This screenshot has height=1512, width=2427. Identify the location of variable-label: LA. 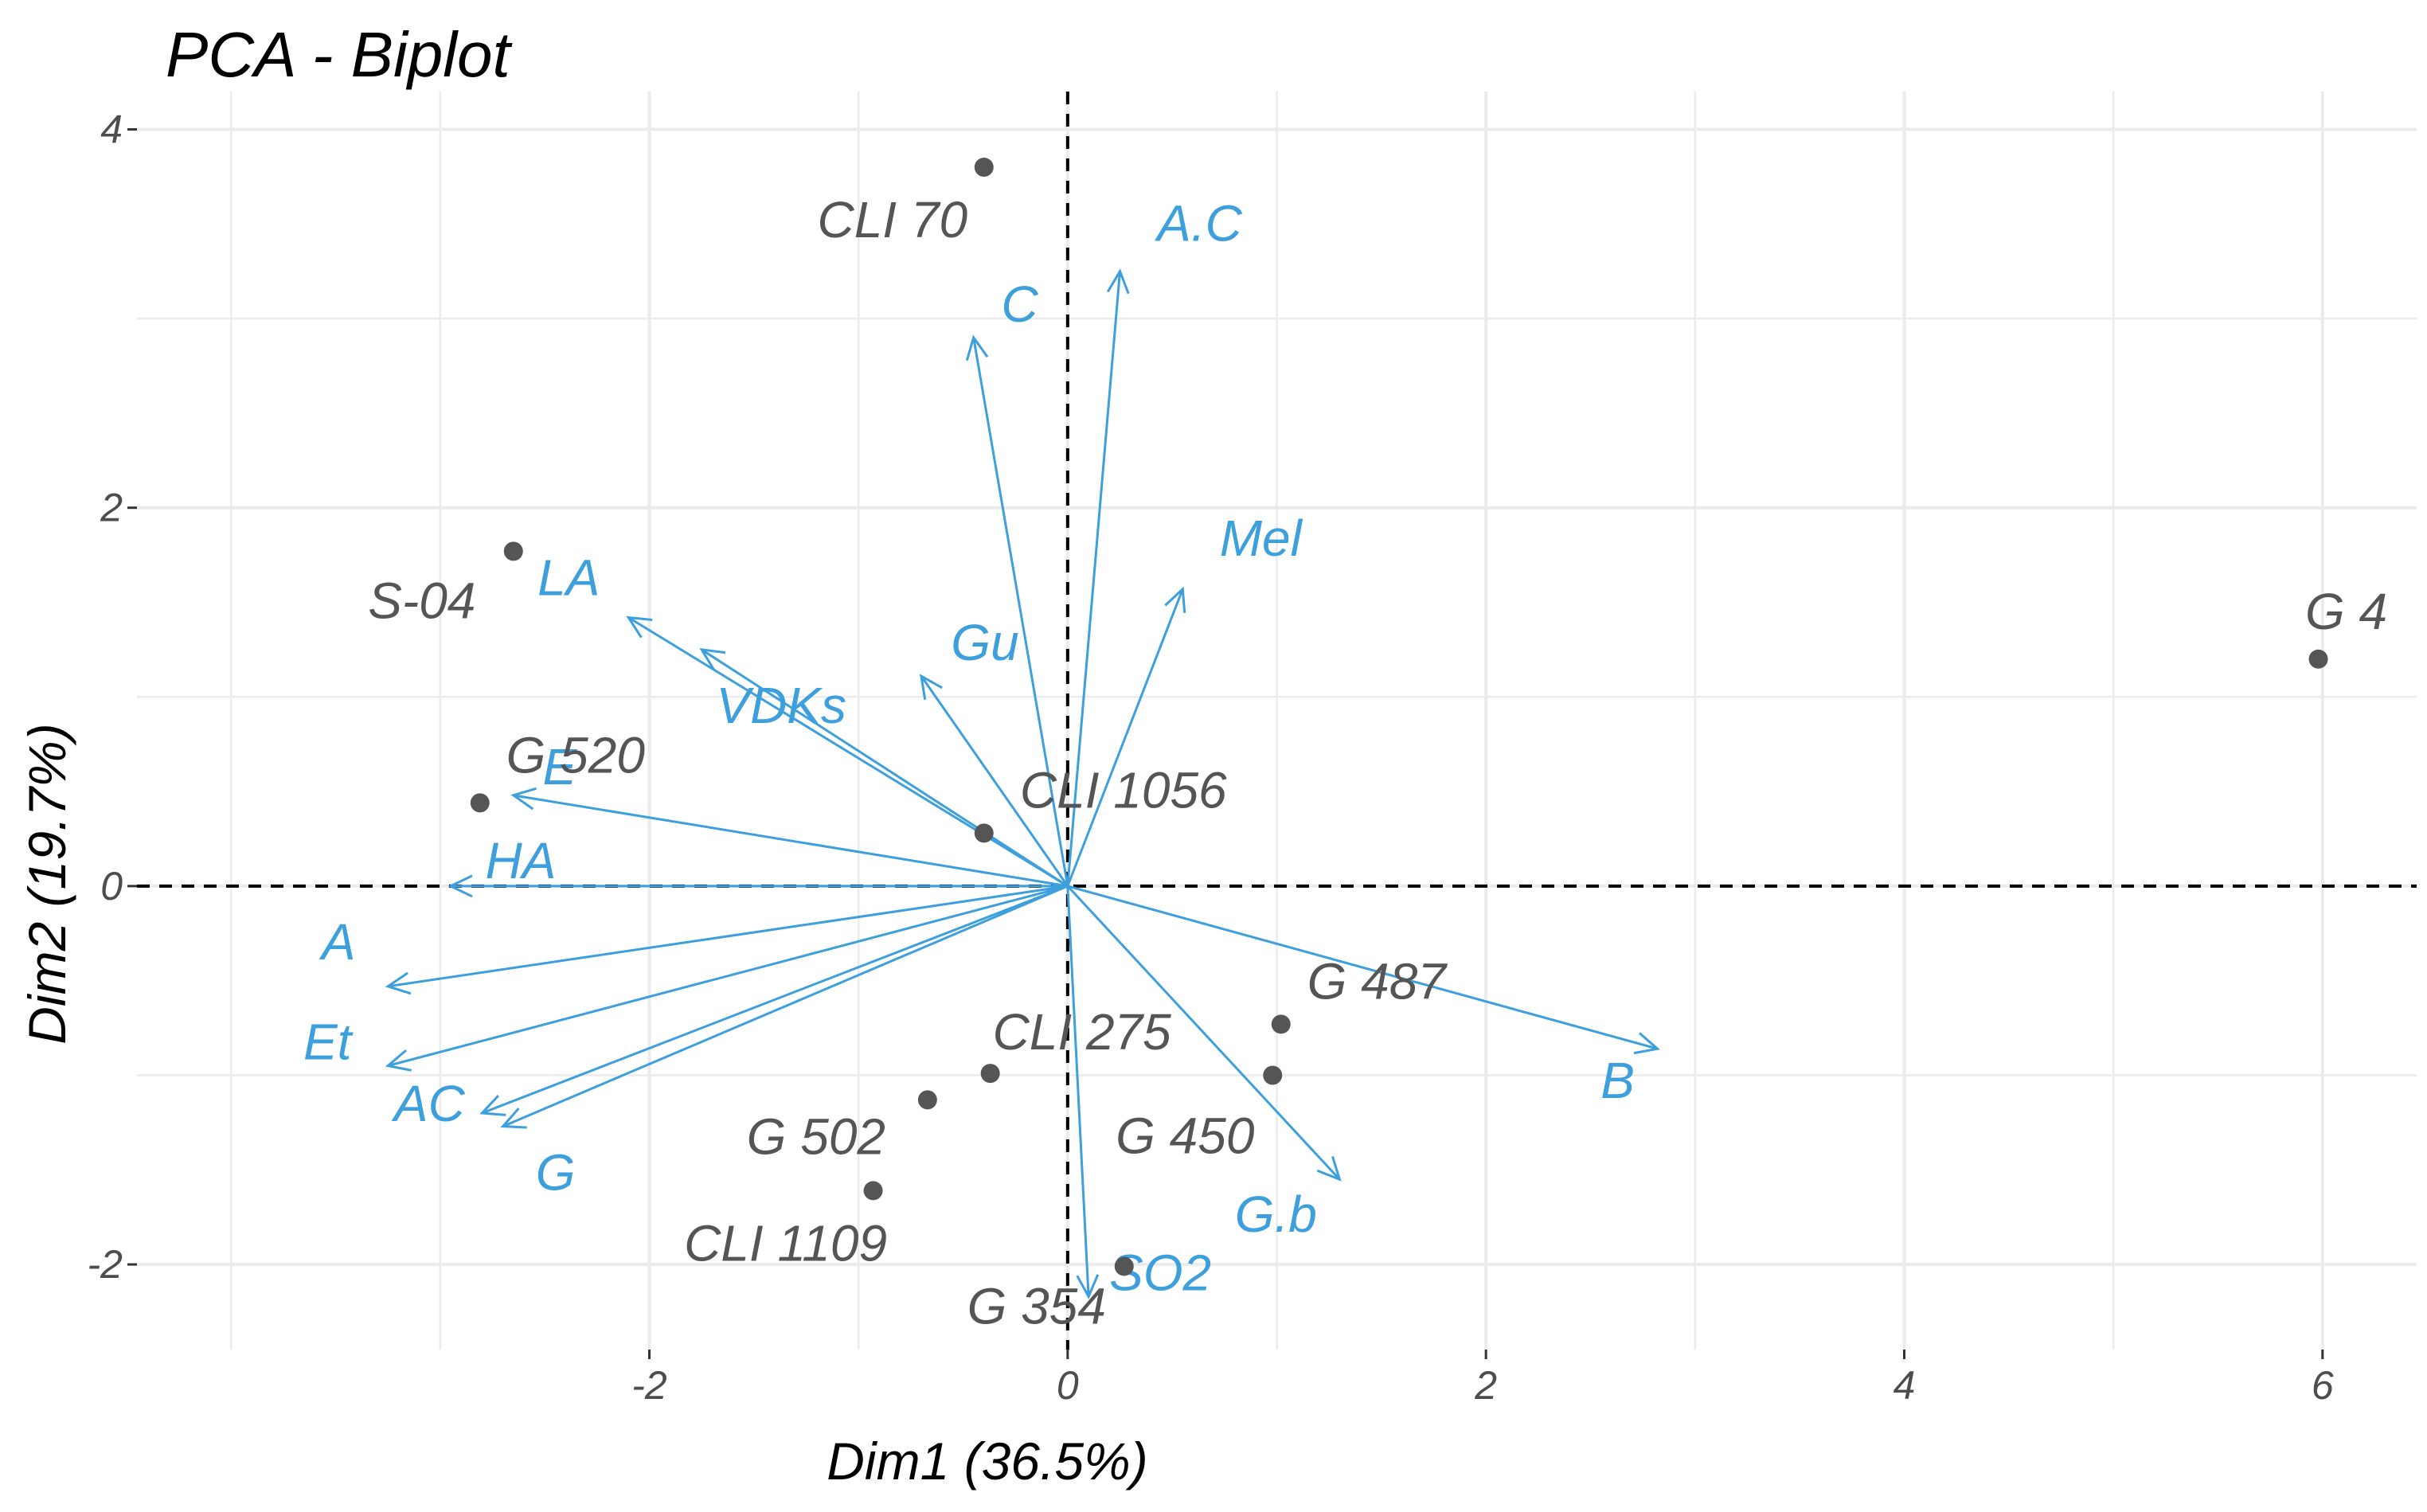
(568, 578).